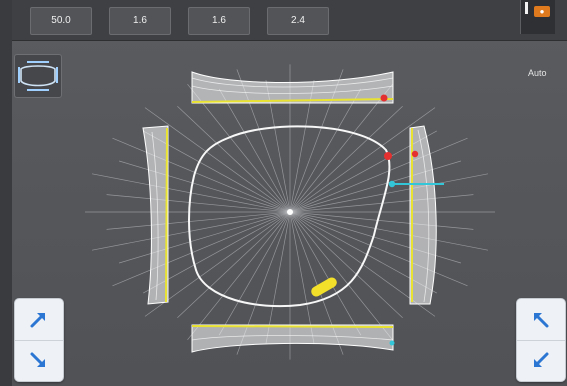  What do you see at coordinates (219, 21) in the screenshot?
I see `value-box-3: 1.6` at bounding box center [219, 21].